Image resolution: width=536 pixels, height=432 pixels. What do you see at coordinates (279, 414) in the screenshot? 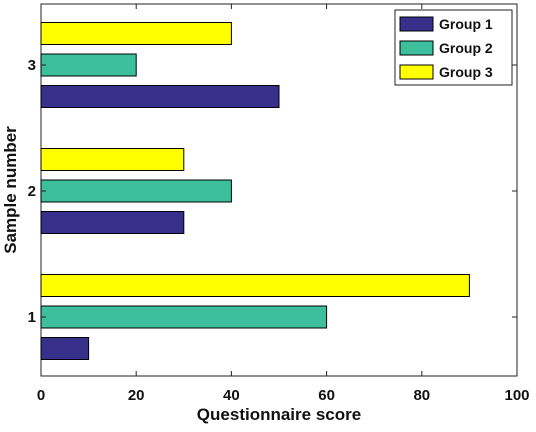
I see `x-axis-label: Questionnaire score` at bounding box center [279, 414].